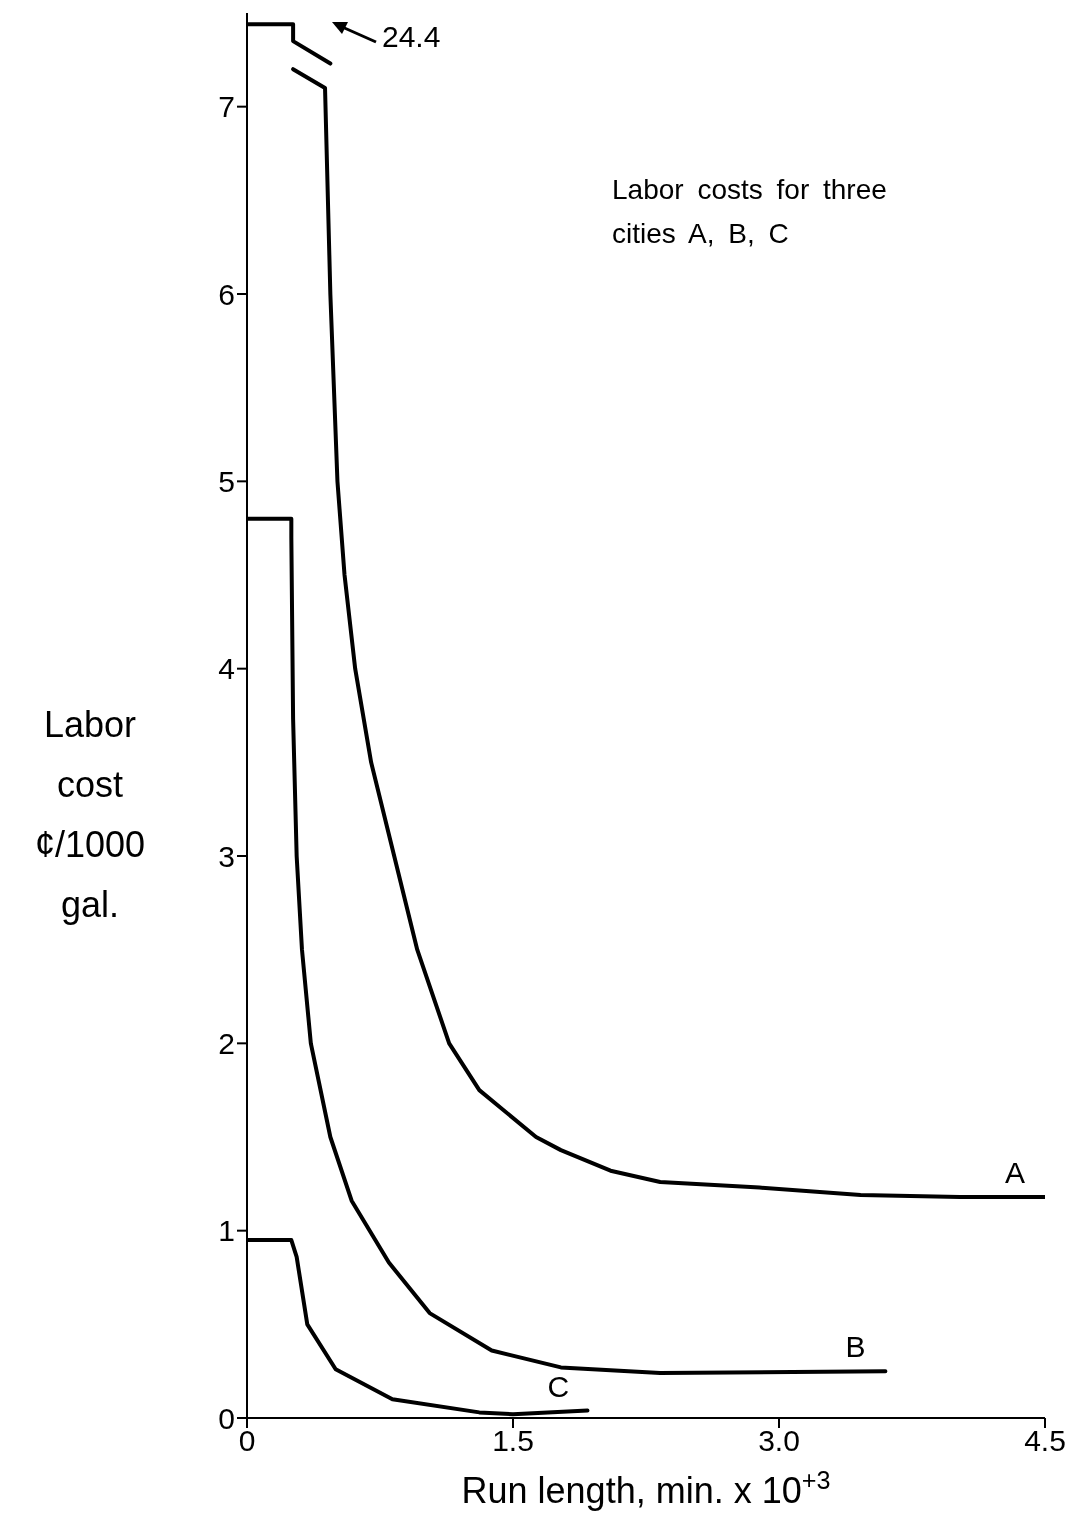 This screenshot has height=1525, width=1072. What do you see at coordinates (226, 669) in the screenshot?
I see `y-tick-label: 4` at bounding box center [226, 669].